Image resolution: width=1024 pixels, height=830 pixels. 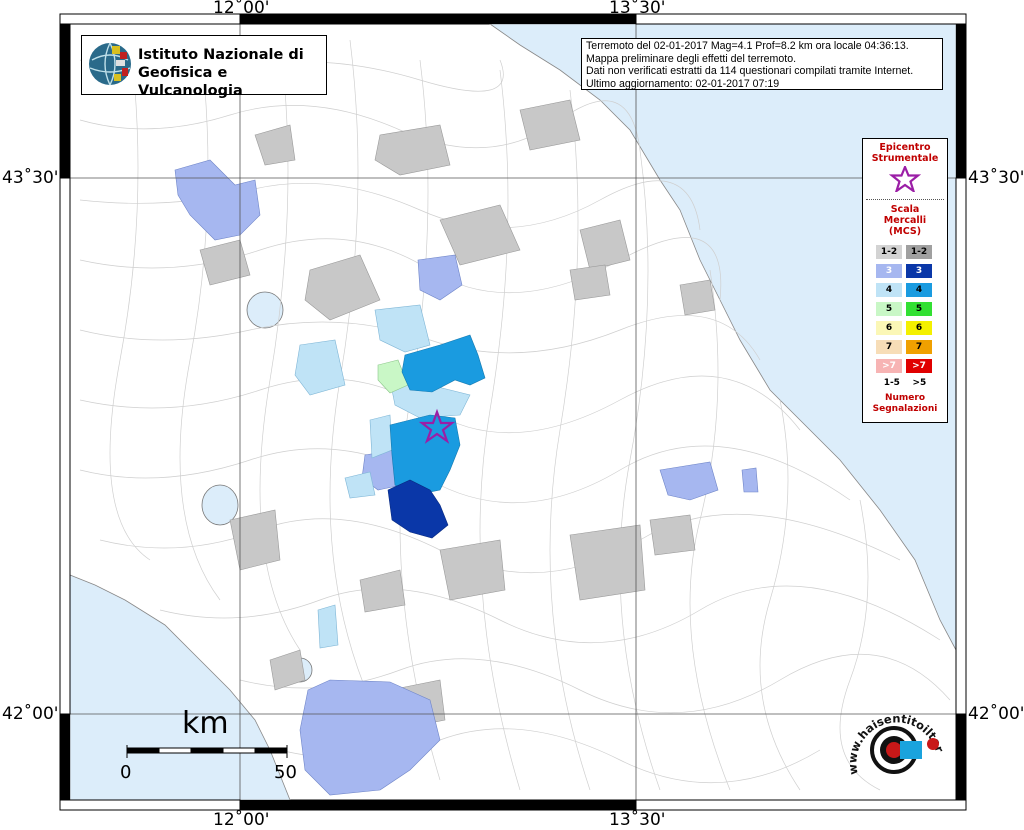 What do you see at coordinates (996, 714) in the screenshot?
I see `lat-label-right-2: 42˚00'` at bounding box center [996, 714].